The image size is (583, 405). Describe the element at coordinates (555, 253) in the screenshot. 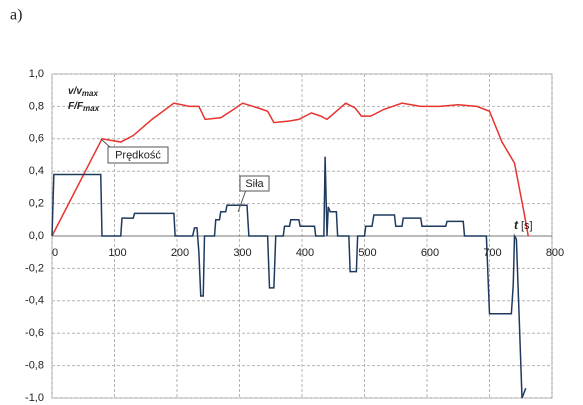

I see `x-tick-label: 800` at that location.